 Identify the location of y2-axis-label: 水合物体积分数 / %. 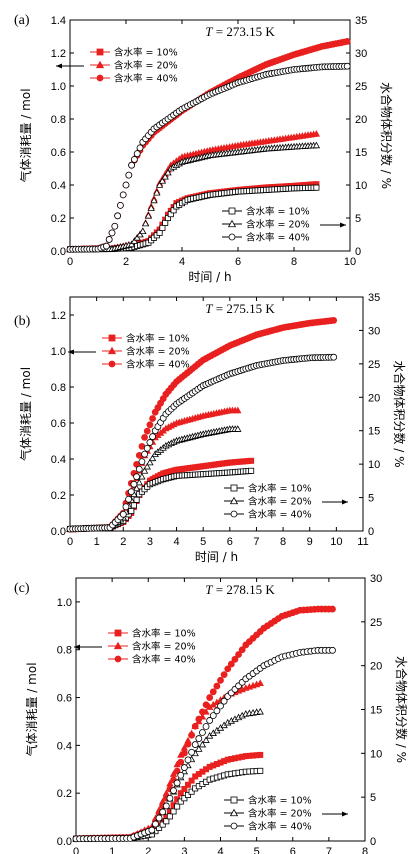
(401, 709).